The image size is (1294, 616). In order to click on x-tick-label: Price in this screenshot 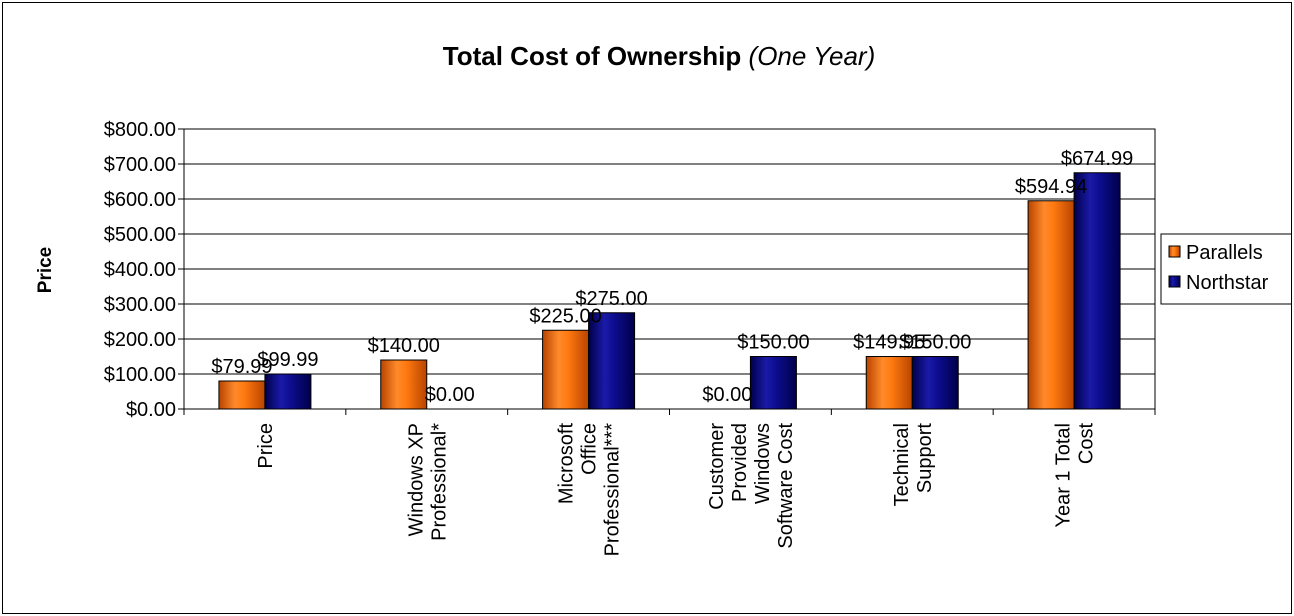, I will do `click(266, 446)`.